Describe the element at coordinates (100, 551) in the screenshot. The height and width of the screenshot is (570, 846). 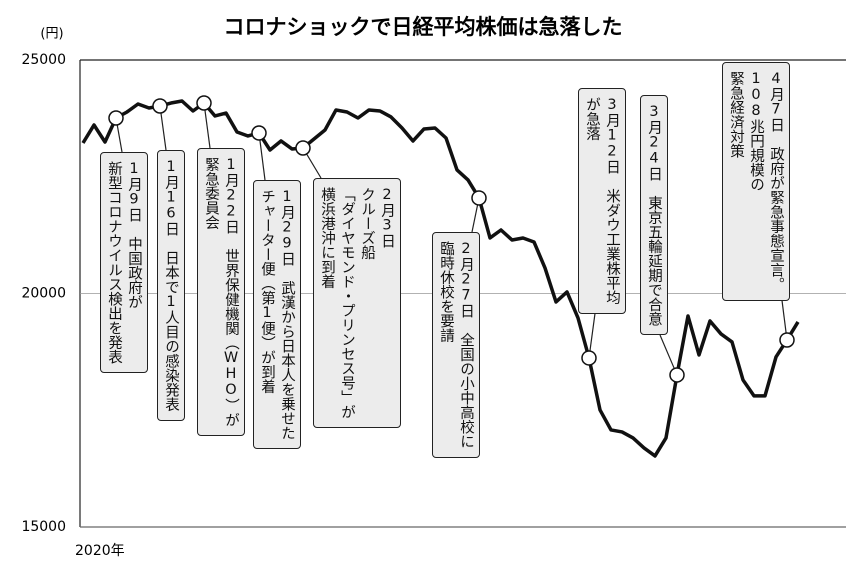
I see `x-label: 2020年` at that location.